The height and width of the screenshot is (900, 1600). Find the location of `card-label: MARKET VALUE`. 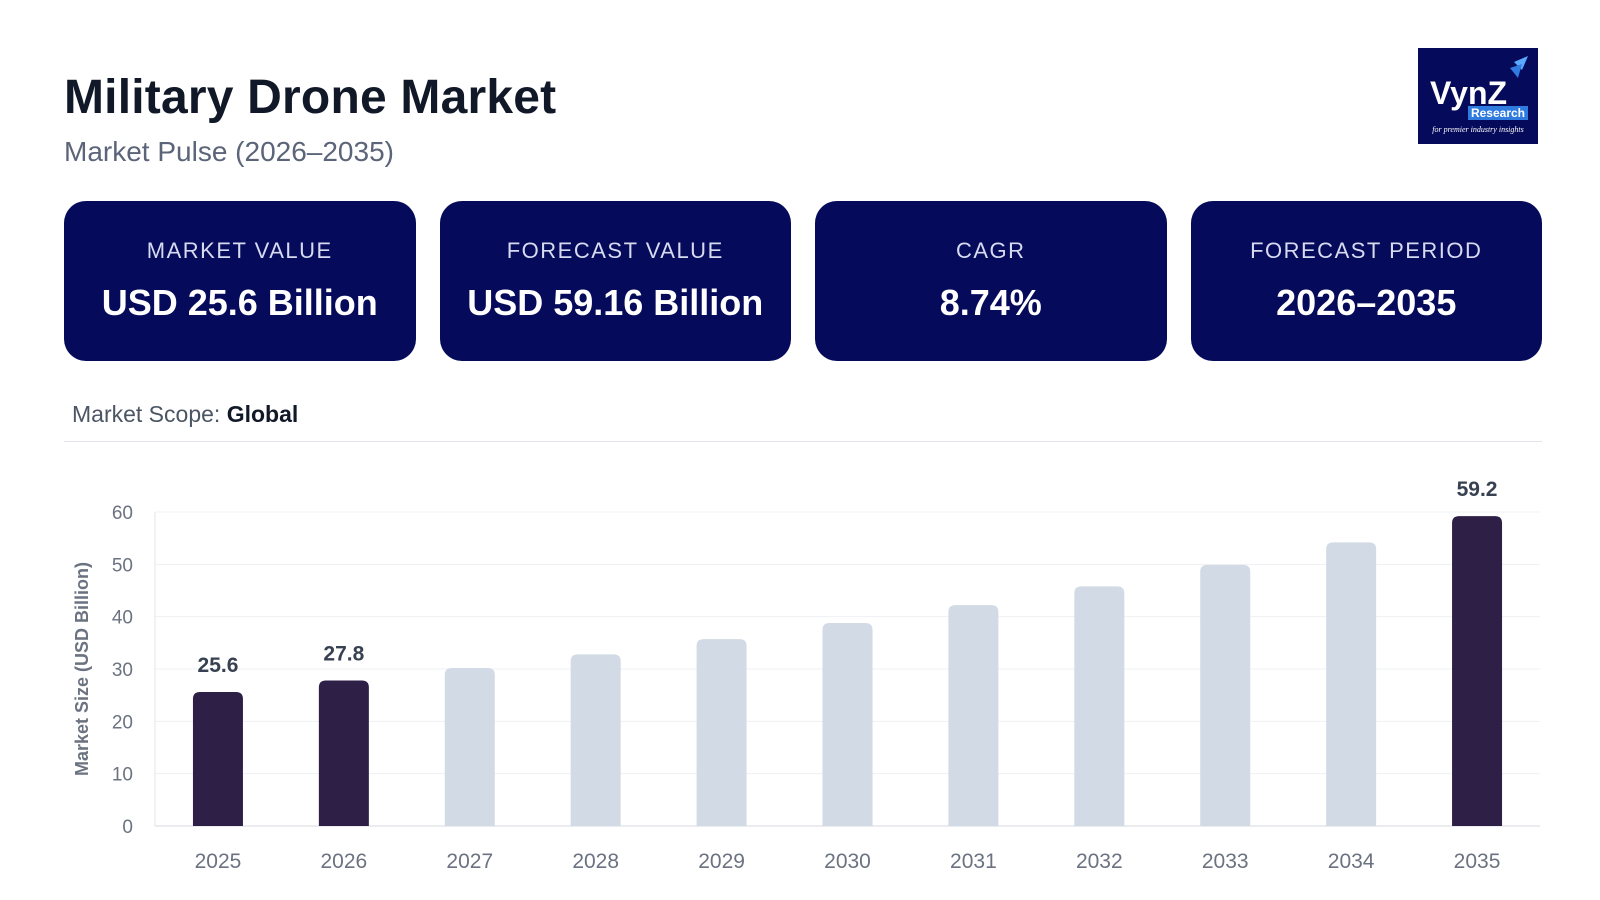

card-label: MARKET VALUE is located at coordinates (239, 250).